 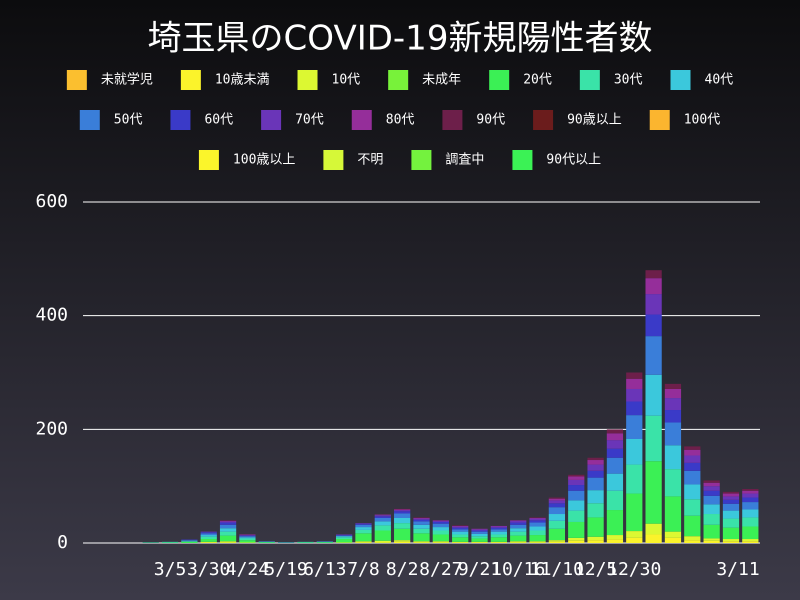 I want to click on legend-label: 100代, so click(x=702, y=120).